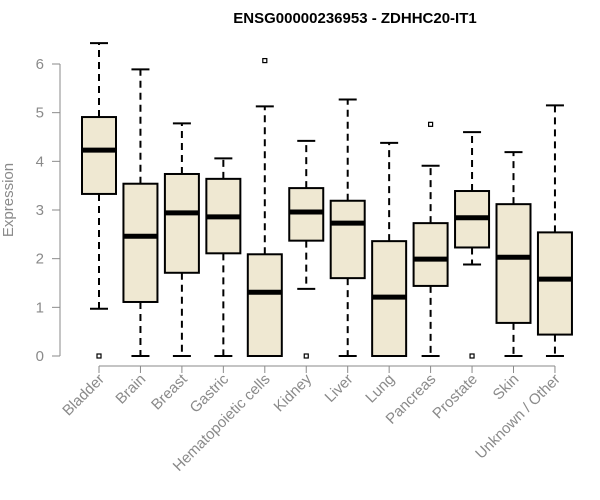 This screenshot has width=600, height=500. Describe the element at coordinates (554, 230) in the screenshot. I see `box-unknown-other` at that location.